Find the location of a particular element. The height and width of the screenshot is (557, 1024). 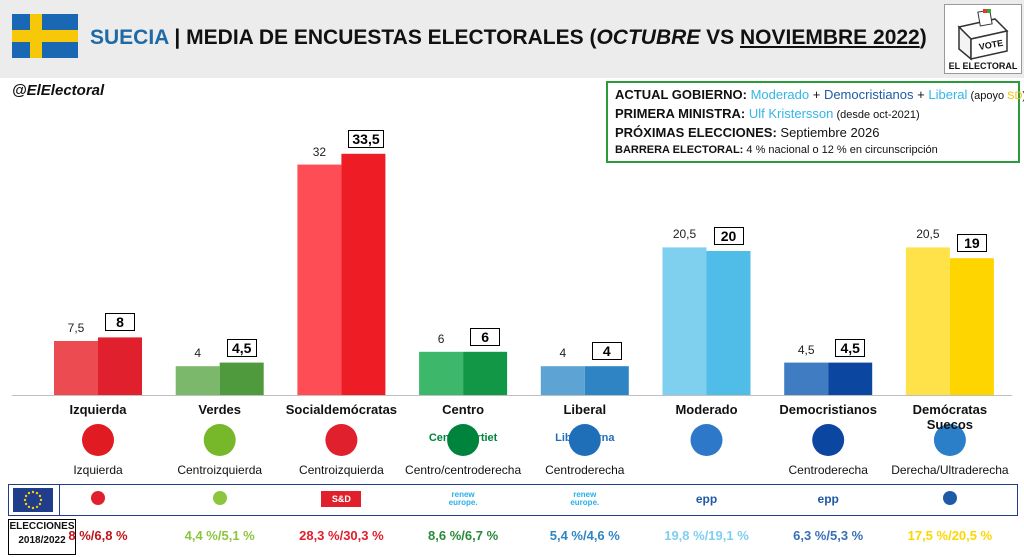

greens-group-icon is located at coordinates (220, 499).